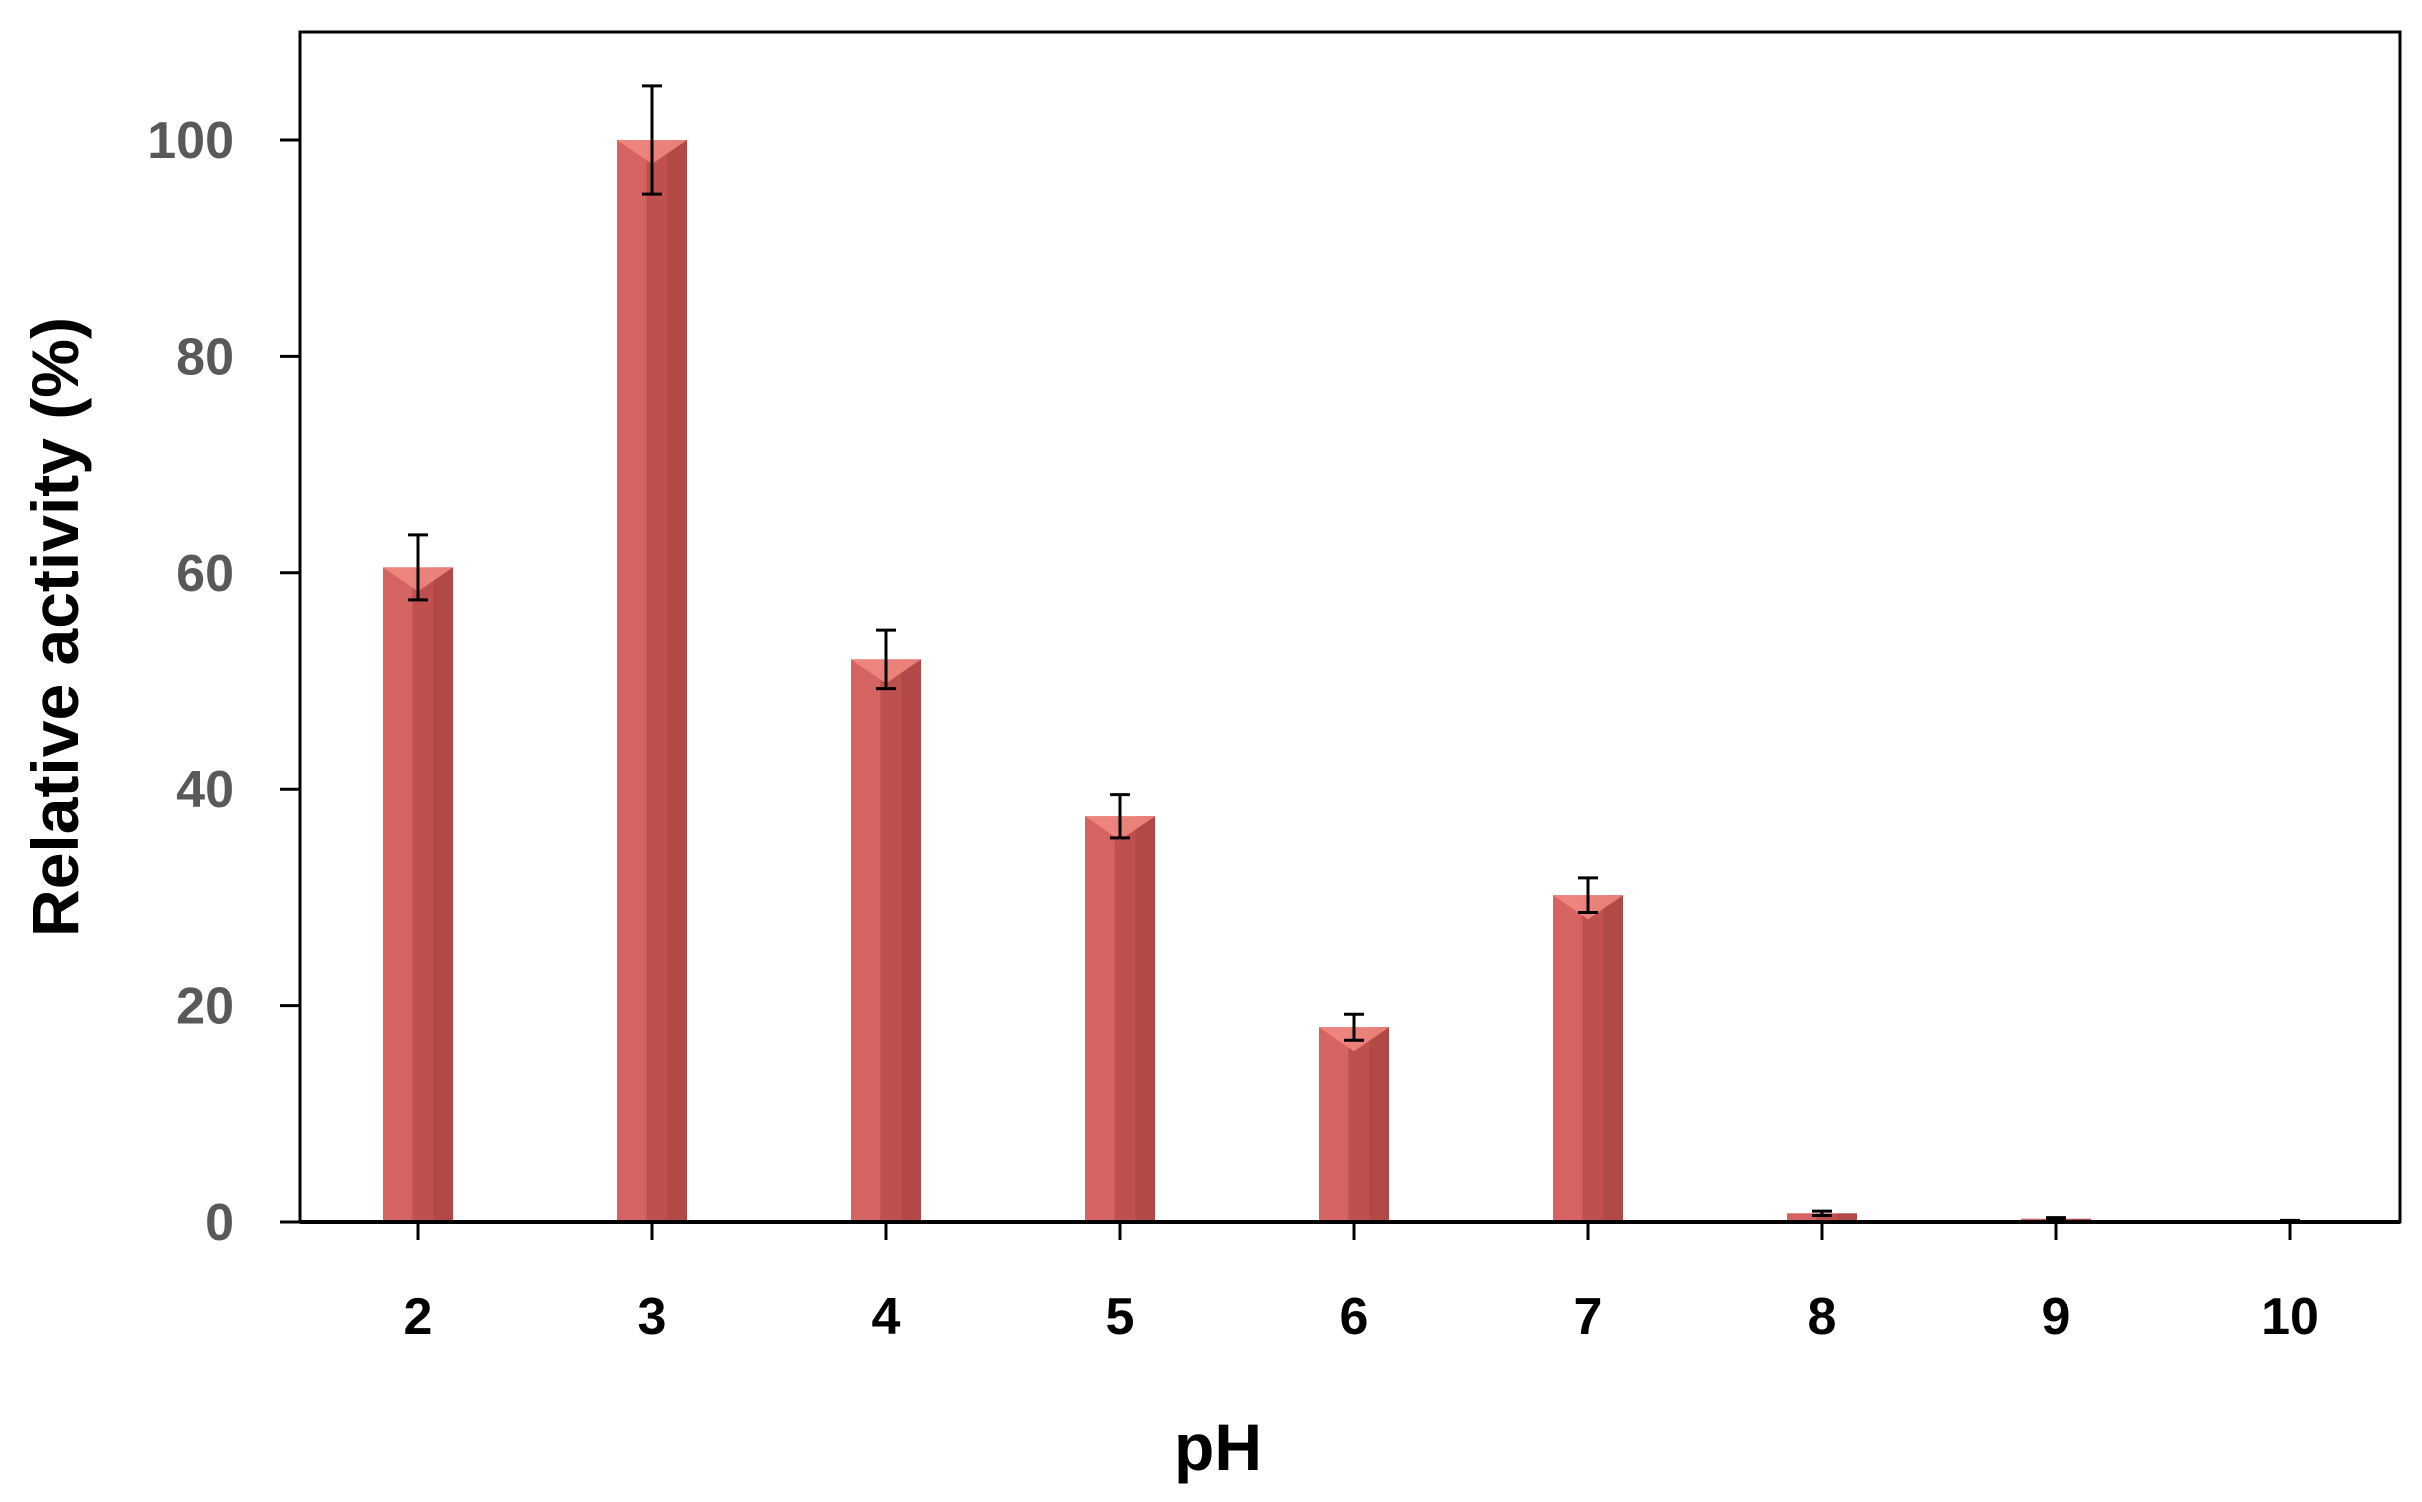  What do you see at coordinates (2290, 1317) in the screenshot?
I see `x-tick-label: 10` at bounding box center [2290, 1317].